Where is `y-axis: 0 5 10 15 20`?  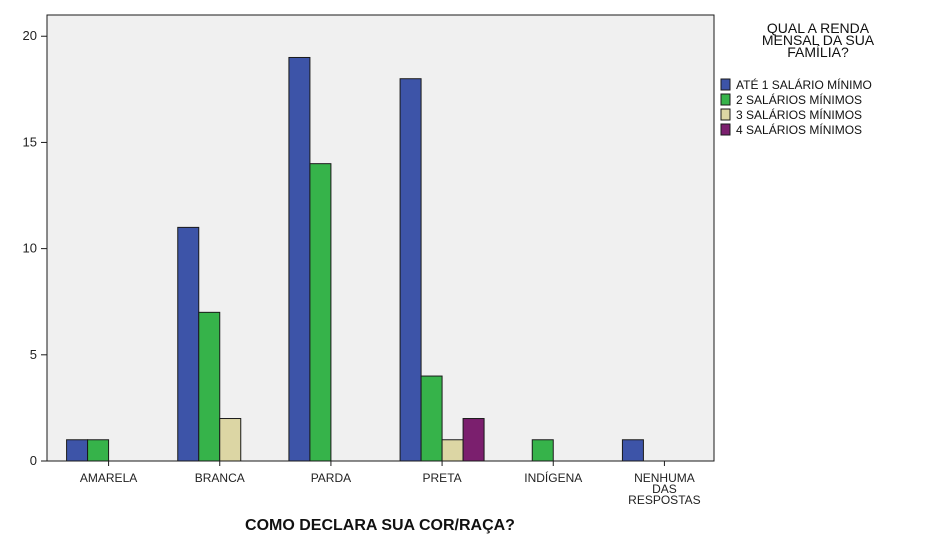 y-axis: 0 5 10 15 20 is located at coordinates (35, 248).